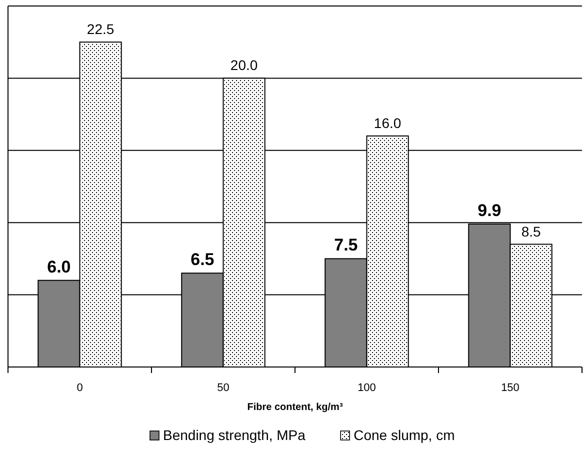 This screenshot has height=462, width=583. Describe the element at coordinates (531, 231) in the screenshot. I see `data-label: 8.5` at that location.